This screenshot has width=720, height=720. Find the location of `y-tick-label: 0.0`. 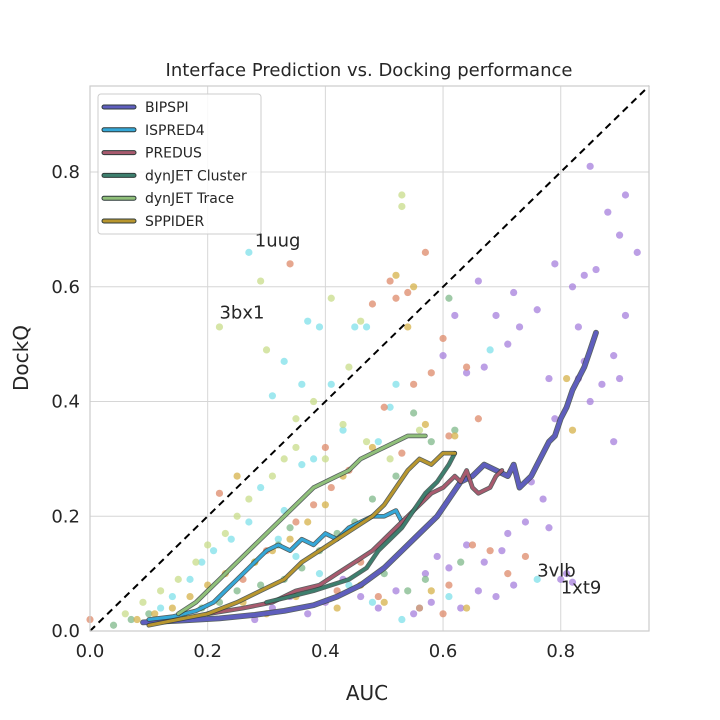

y-tick-label: 0.0 is located at coordinates (65, 631).